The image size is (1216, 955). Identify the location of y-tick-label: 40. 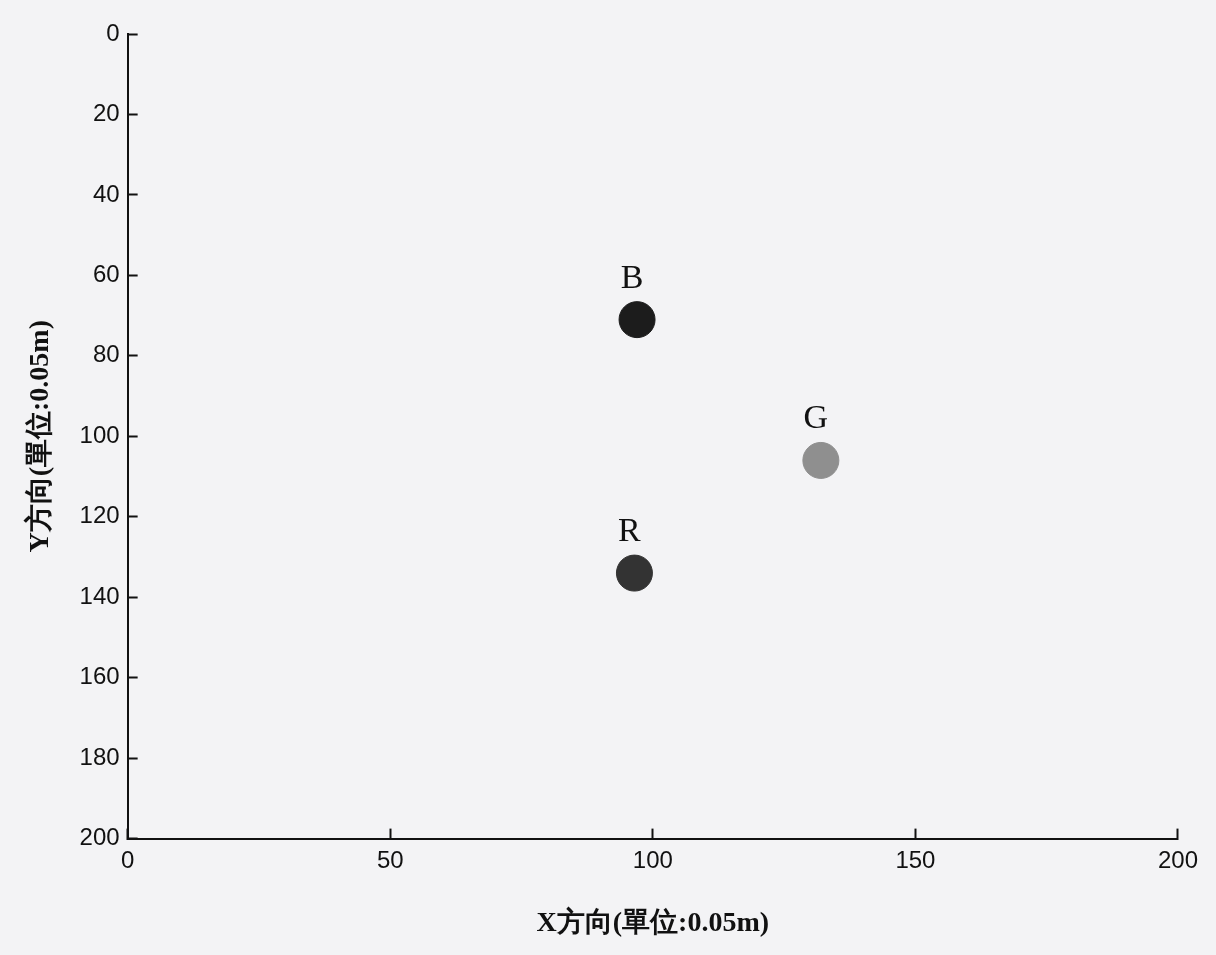
(106, 193).